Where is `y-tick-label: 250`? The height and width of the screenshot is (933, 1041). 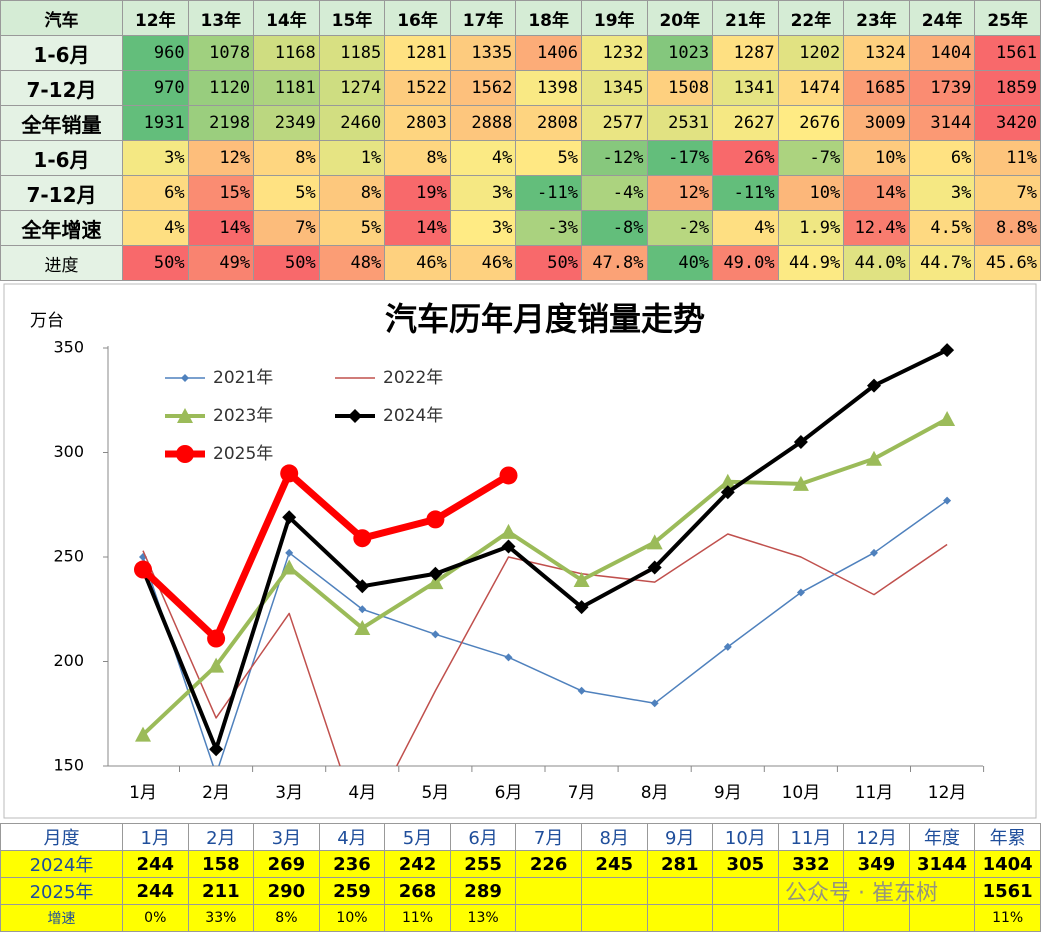
y-tick-label: 250 is located at coordinates (68, 556).